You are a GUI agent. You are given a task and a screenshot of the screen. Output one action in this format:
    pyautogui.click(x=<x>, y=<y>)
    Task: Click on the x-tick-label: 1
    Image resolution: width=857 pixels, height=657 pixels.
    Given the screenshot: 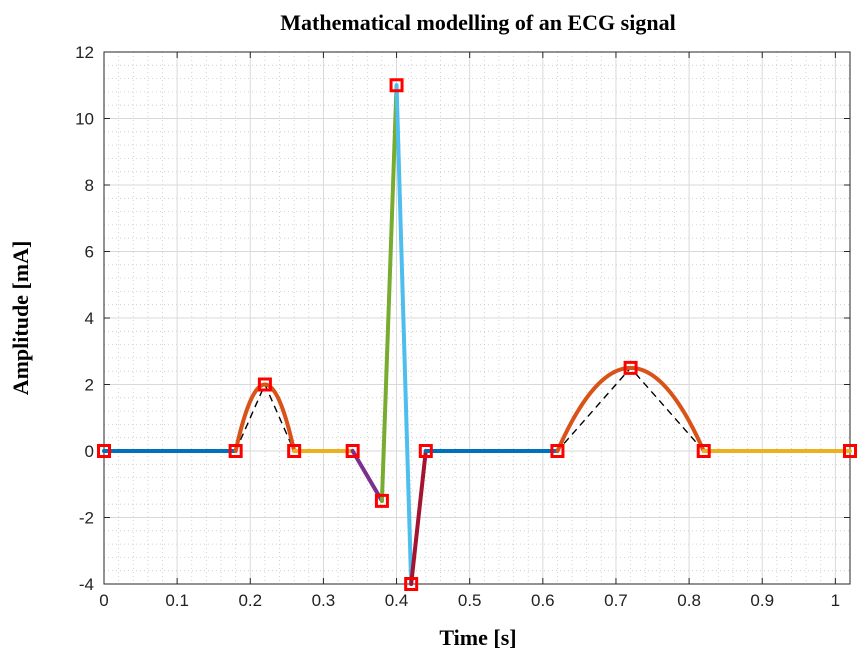 What is the action you would take?
    pyautogui.click(x=835, y=600)
    